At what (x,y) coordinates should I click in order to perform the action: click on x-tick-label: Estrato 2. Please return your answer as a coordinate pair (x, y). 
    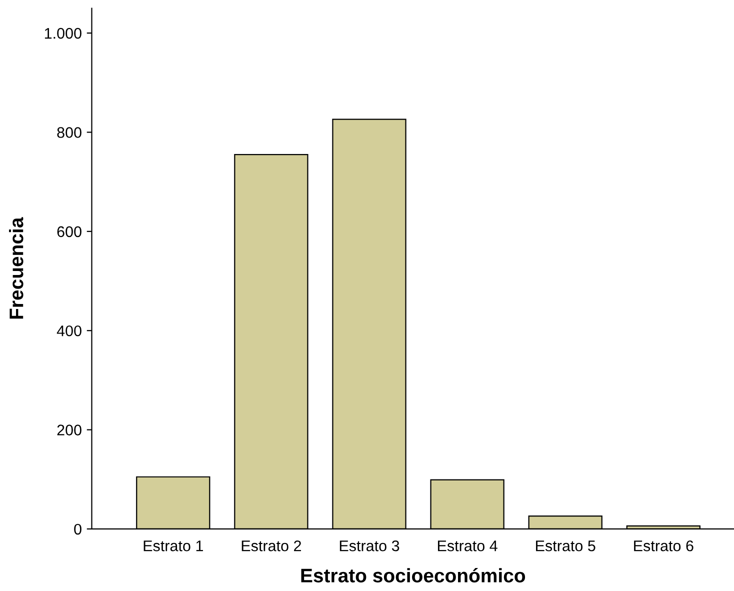
    Looking at the image, I should click on (271, 546).